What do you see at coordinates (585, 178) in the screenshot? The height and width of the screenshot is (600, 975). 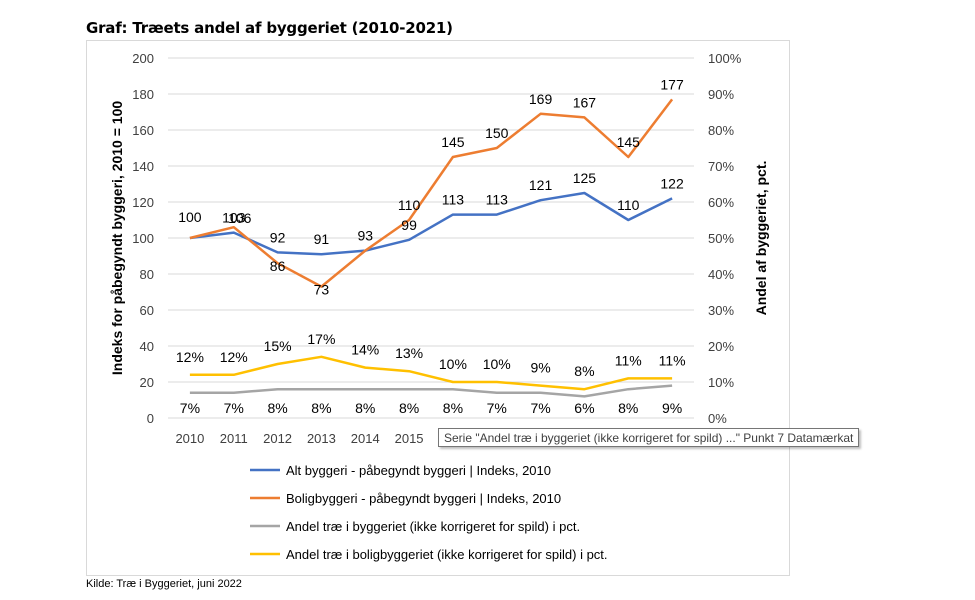 I see `data-label: 125` at bounding box center [585, 178].